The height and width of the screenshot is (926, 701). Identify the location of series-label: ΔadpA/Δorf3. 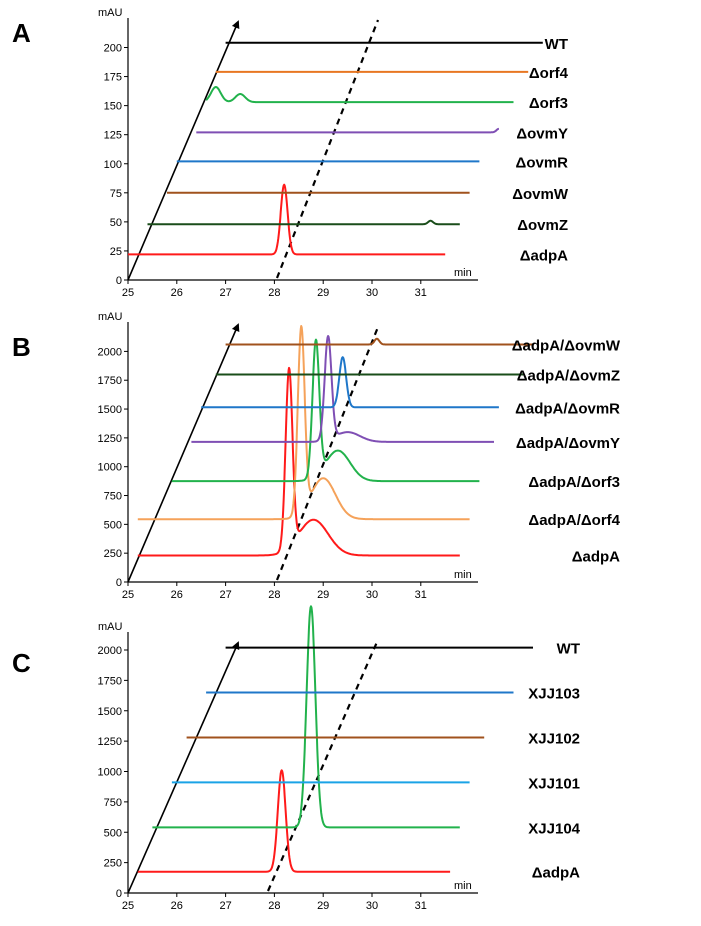
(574, 482).